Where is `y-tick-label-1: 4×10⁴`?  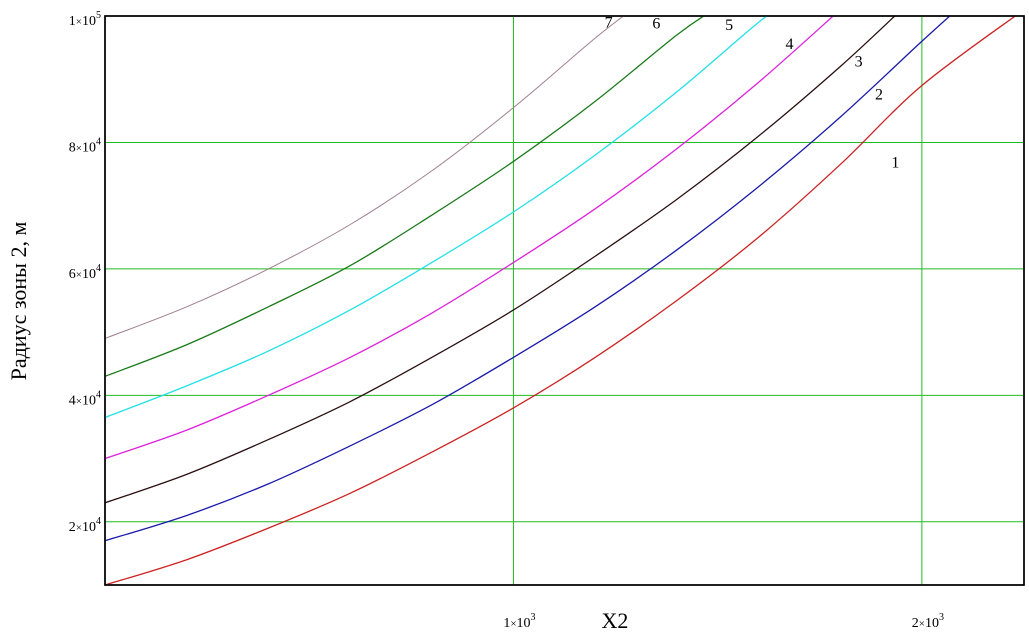
y-tick-label-1: 4×10⁴ is located at coordinates (85, 398).